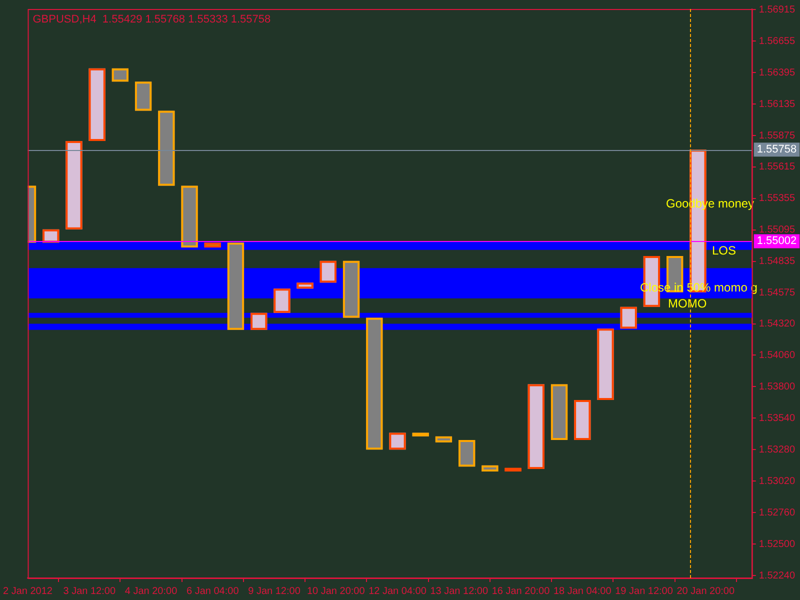 The width and height of the screenshot is (800, 600). What do you see at coordinates (777, 198) in the screenshot?
I see `y-tick-label: 1.55355` at bounding box center [777, 198].